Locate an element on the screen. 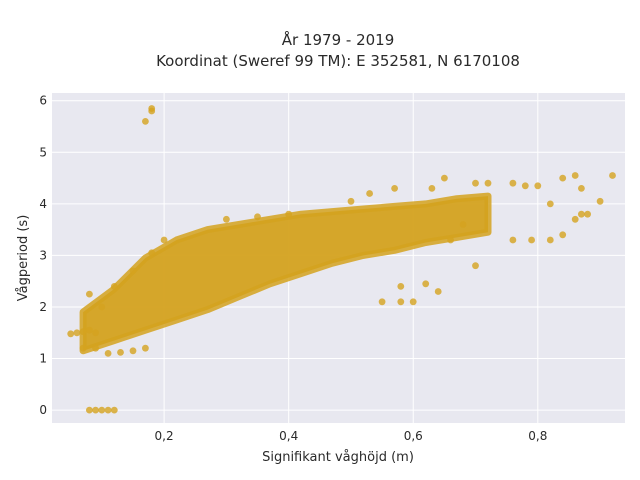 Image resolution: width=640 pixels, height=480 pixels. y-axis-ticks: 0 1 2 3 4 5 6 is located at coordinates (43, 255).